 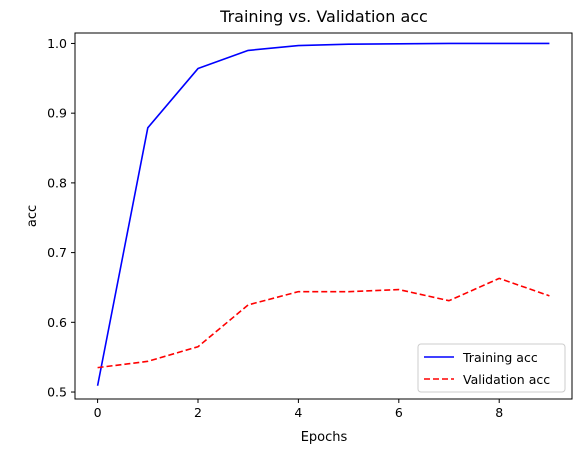 I want to click on chart-title: Training vs. Validation acc, so click(x=323, y=16).